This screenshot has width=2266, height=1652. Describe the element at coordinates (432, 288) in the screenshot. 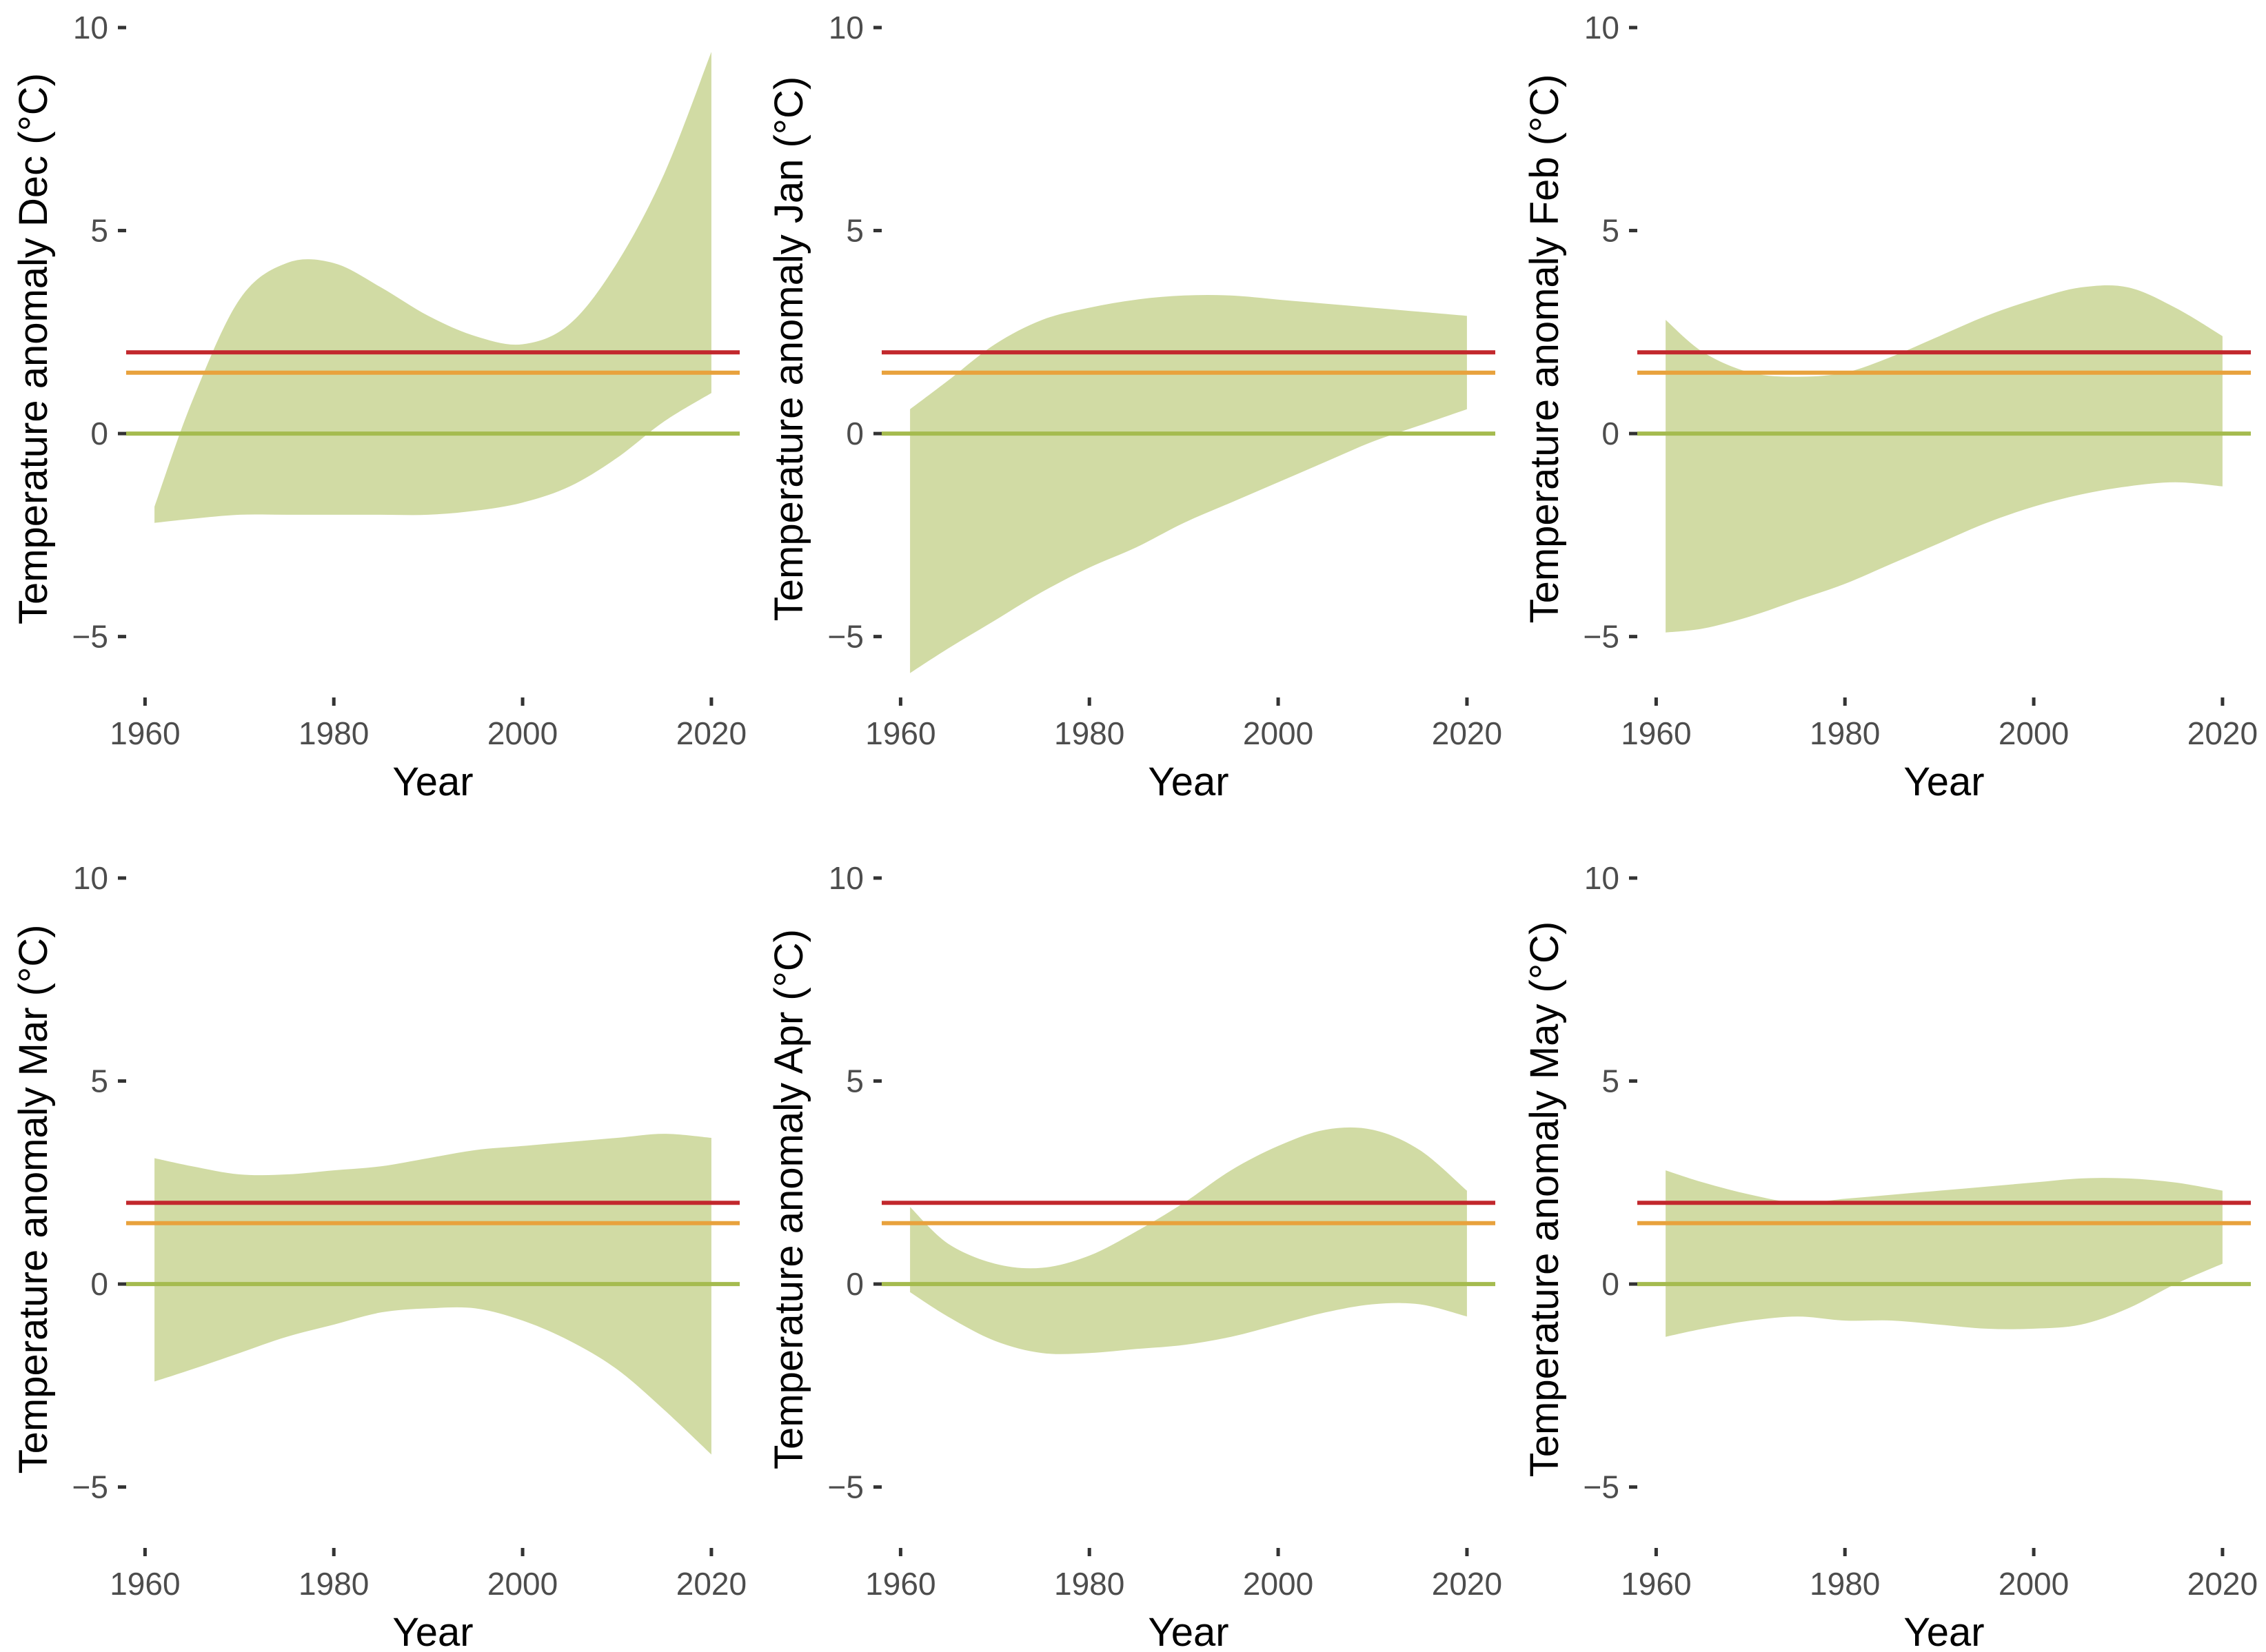

I see `band-dec` at that location.